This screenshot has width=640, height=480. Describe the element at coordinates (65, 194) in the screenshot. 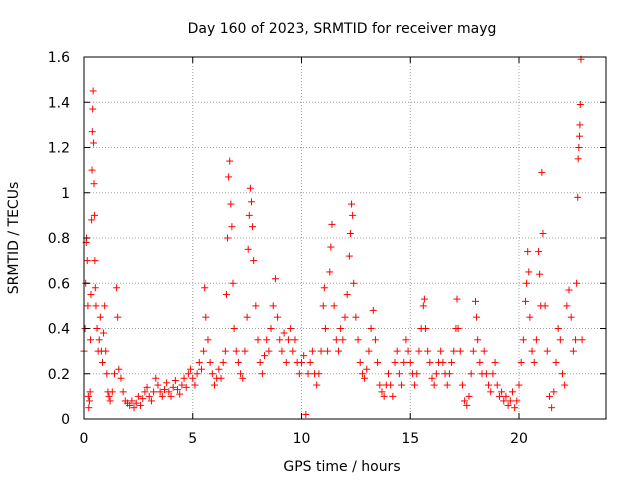

I see `y-tick-label: 1` at that location.